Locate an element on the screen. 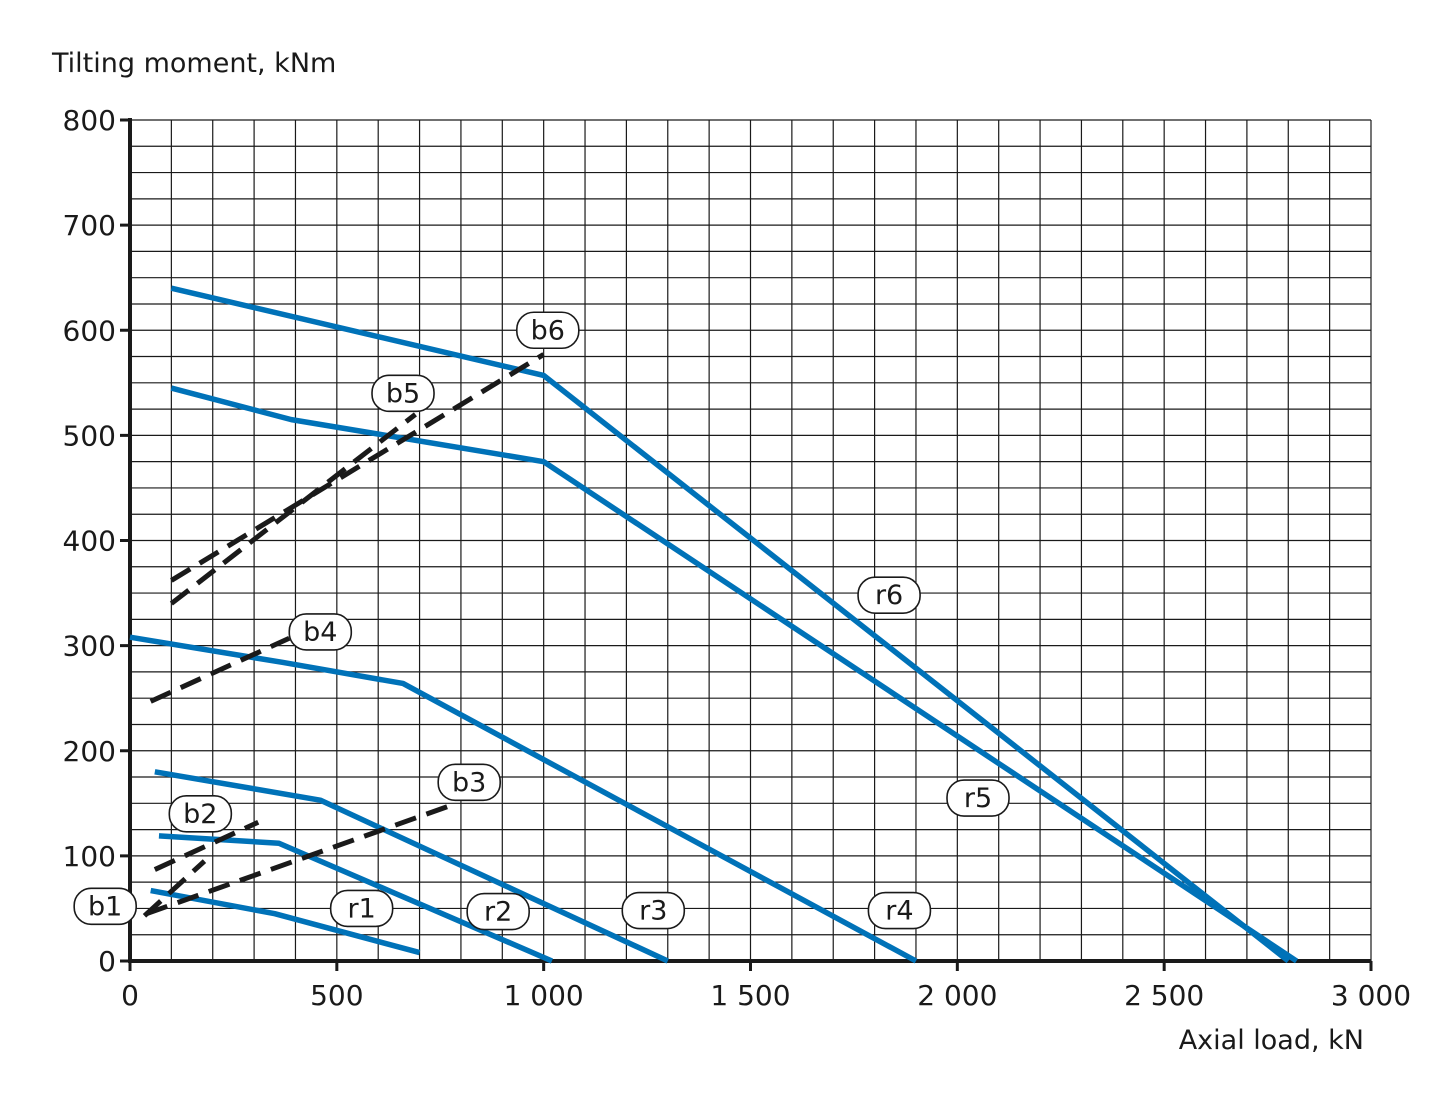 Image resolution: width=1456 pixels, height=1109 pixels. curve-label-text: r1 is located at coordinates (362, 908).